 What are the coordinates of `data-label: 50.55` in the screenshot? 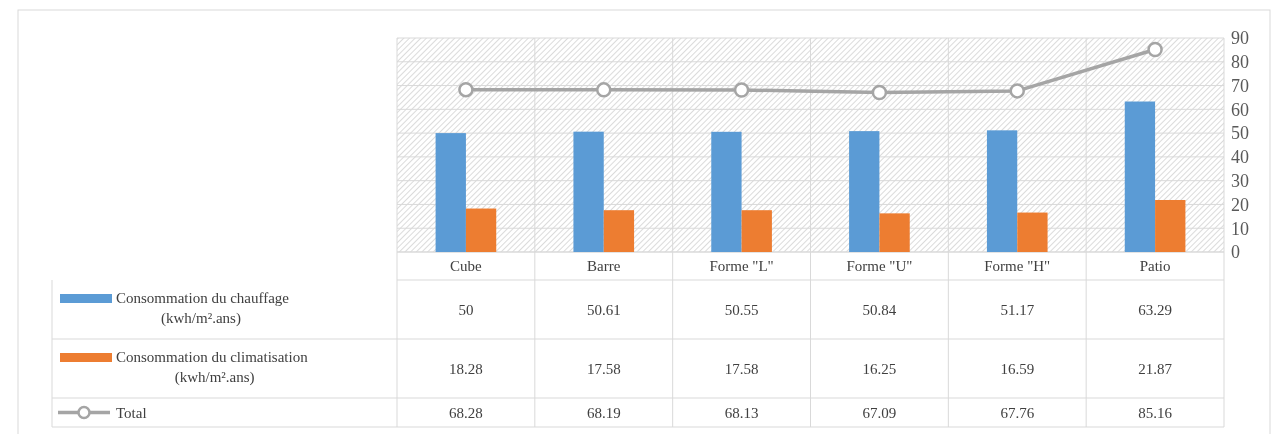 It's located at (741, 309).